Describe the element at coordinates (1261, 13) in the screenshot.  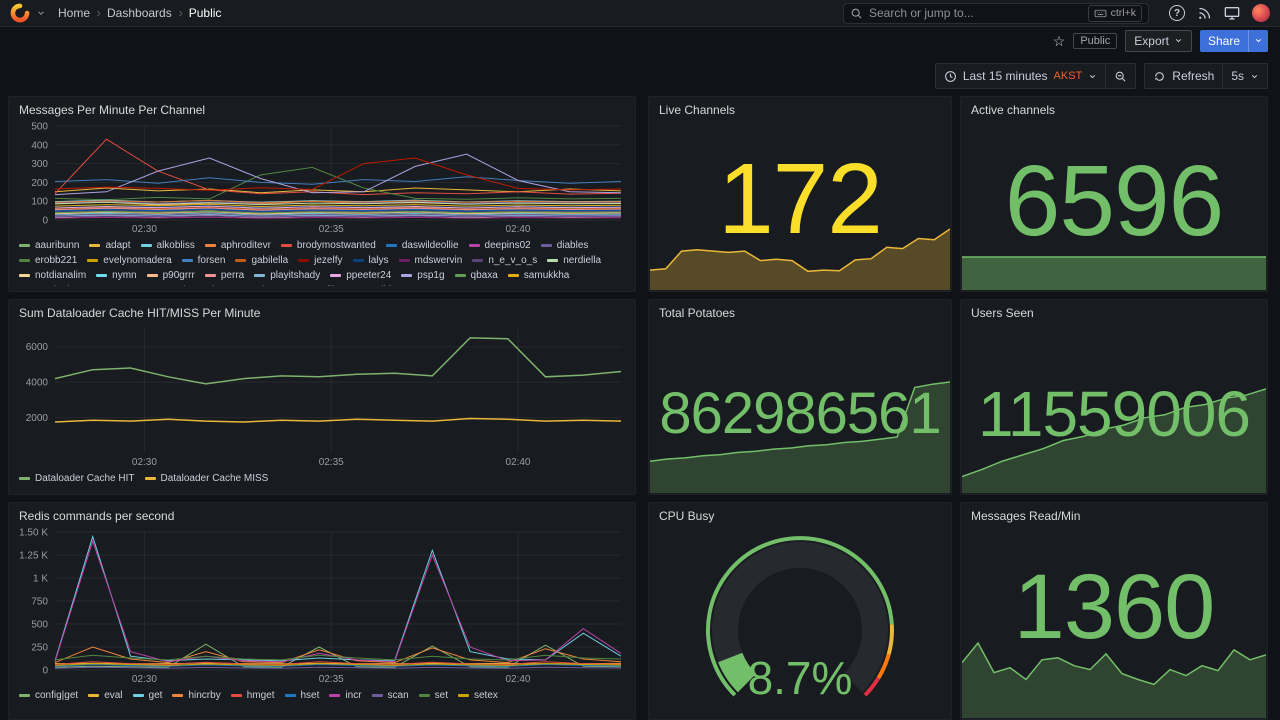
I see `user-avatar` at that location.